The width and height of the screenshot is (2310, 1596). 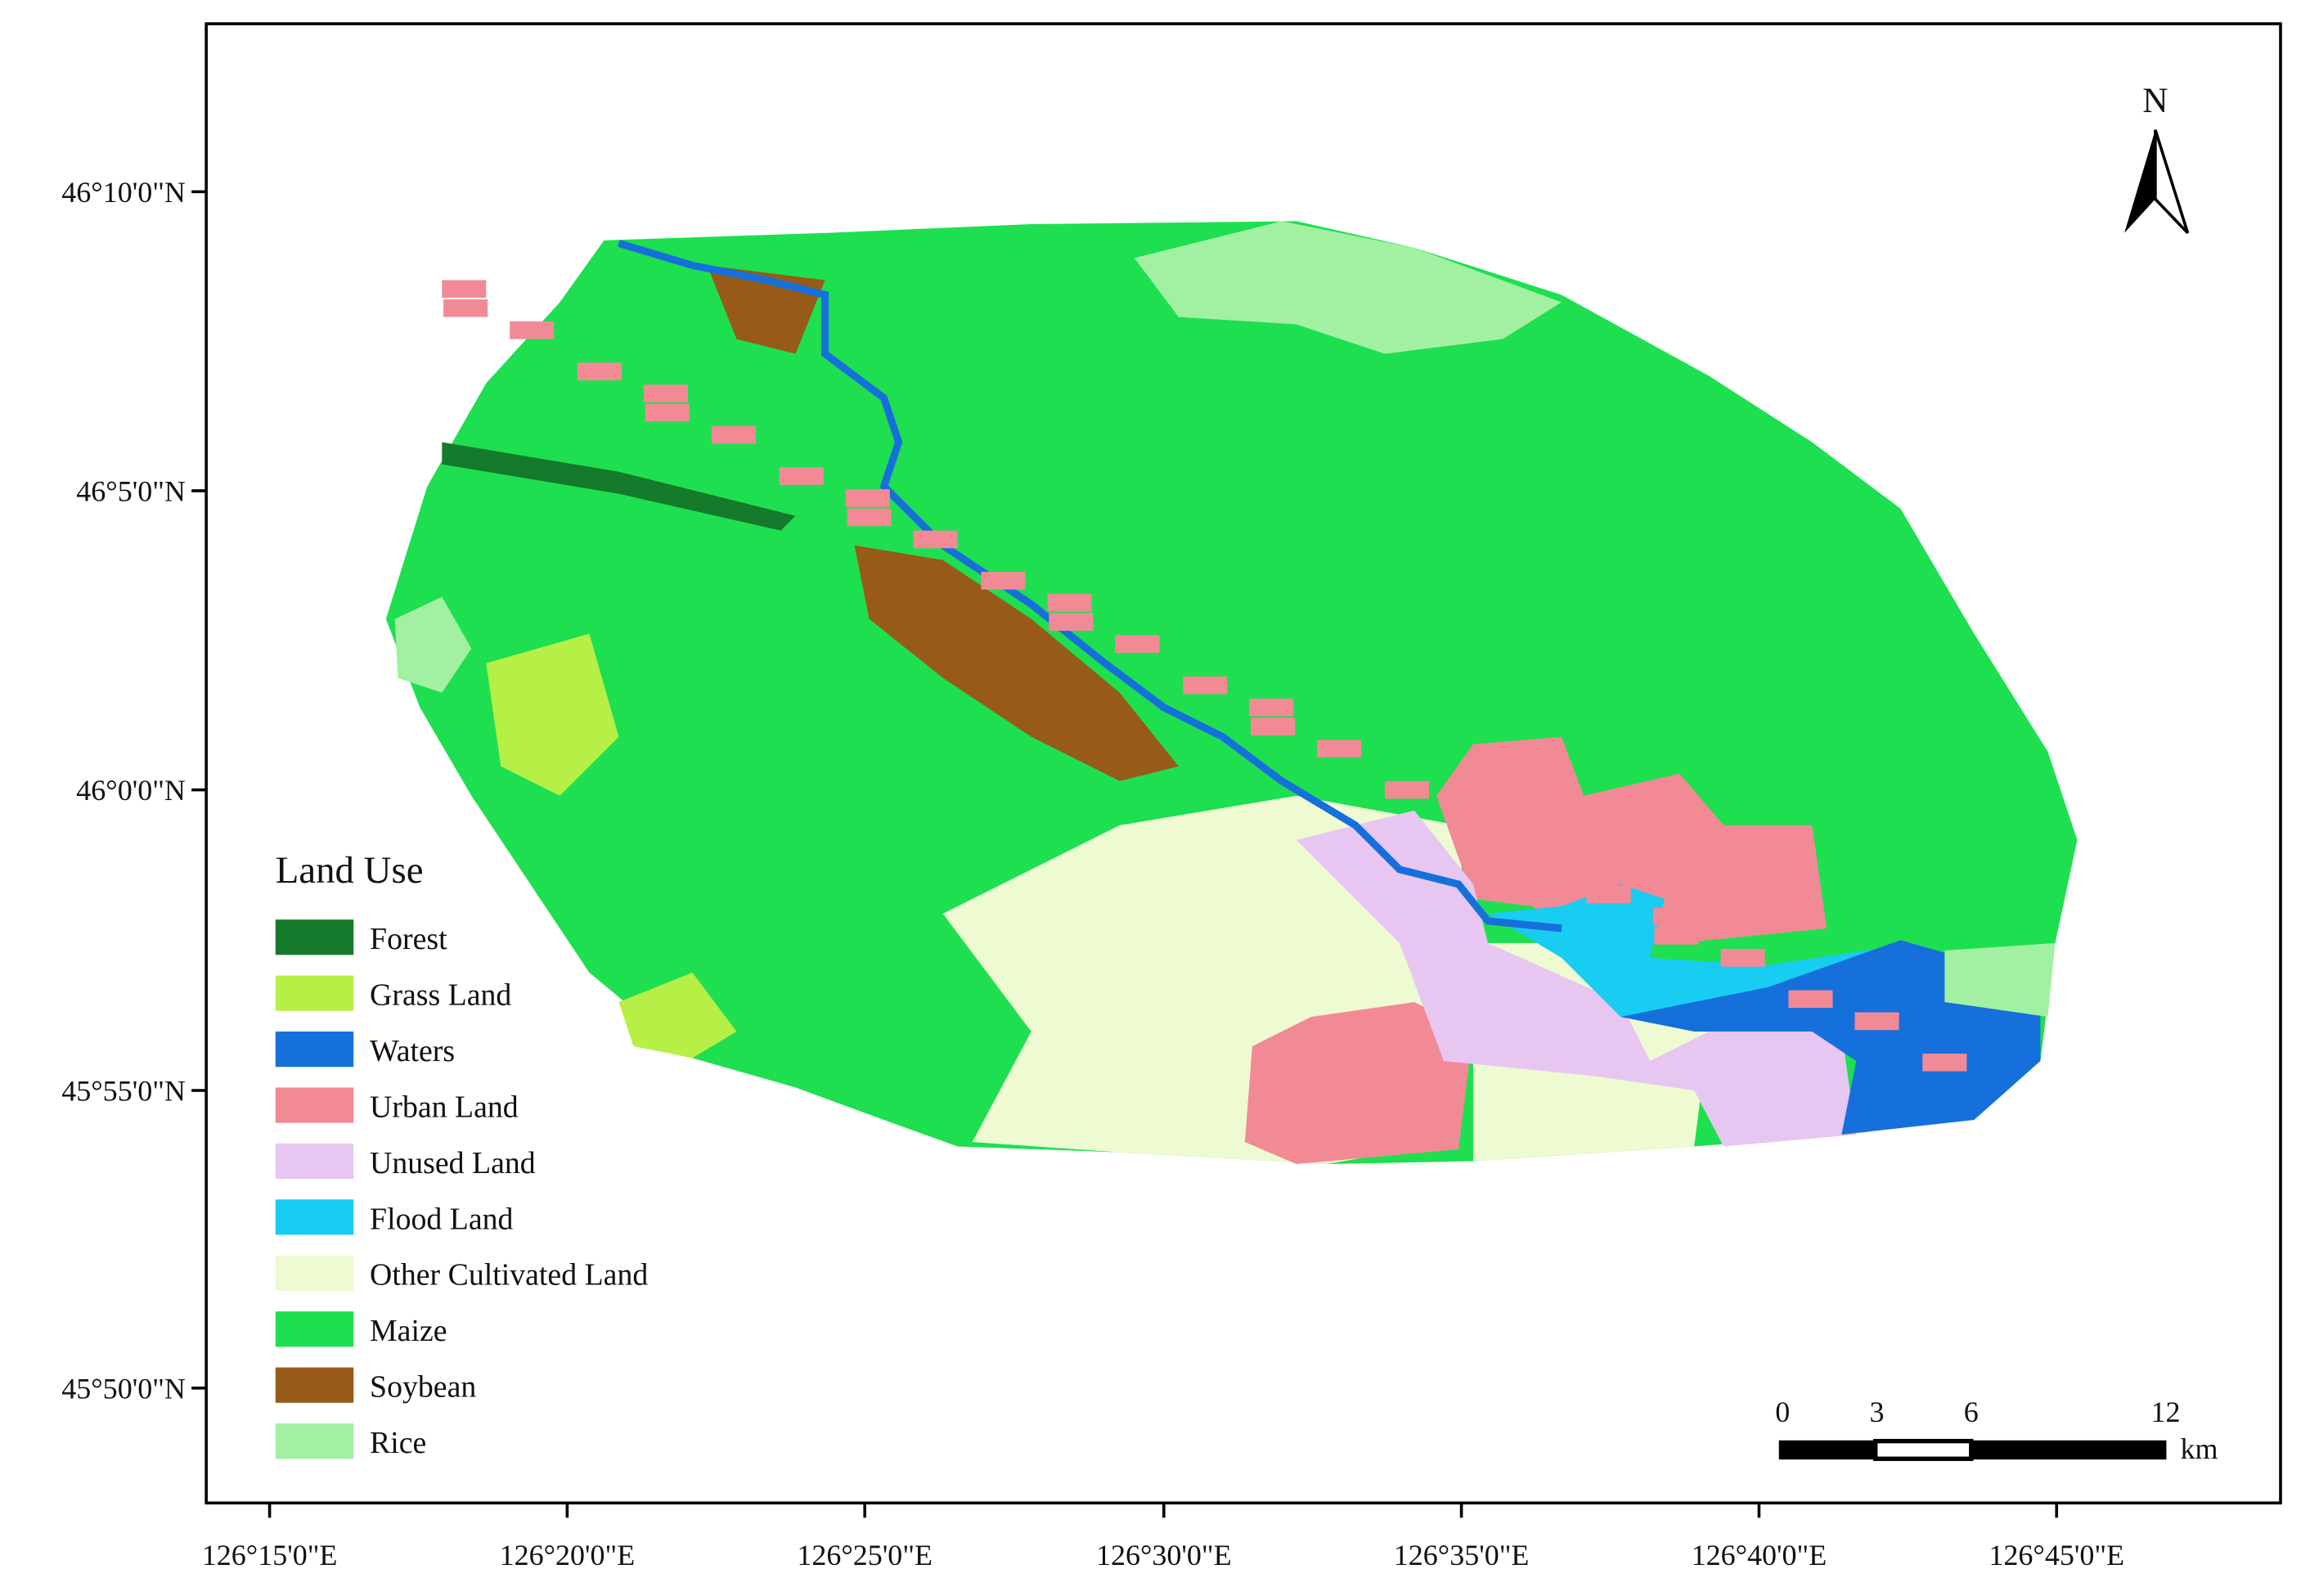 I want to click on lon-label: 126°25'0"E, so click(x=865, y=1555).